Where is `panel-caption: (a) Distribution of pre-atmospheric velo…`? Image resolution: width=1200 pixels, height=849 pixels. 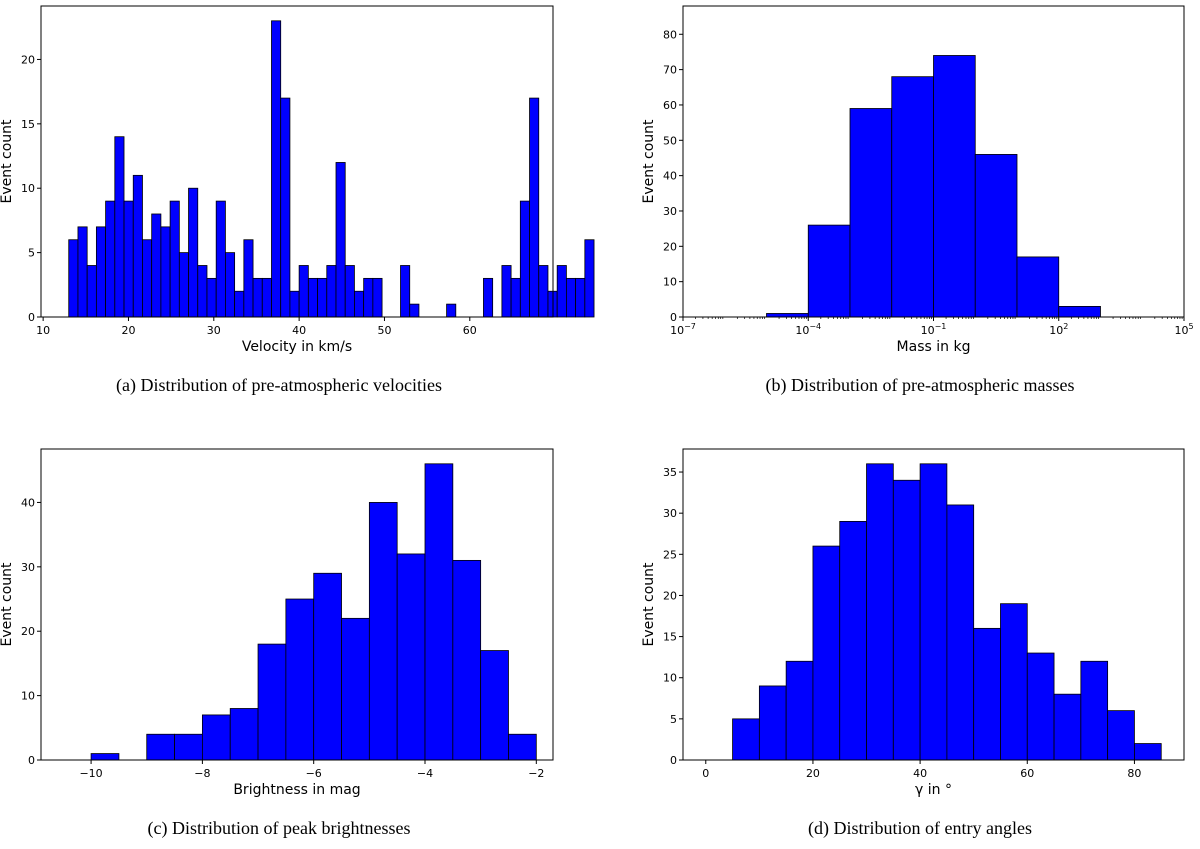 panel-caption: (a) Distribution of pre-atmospheric velo… is located at coordinates (279, 385).